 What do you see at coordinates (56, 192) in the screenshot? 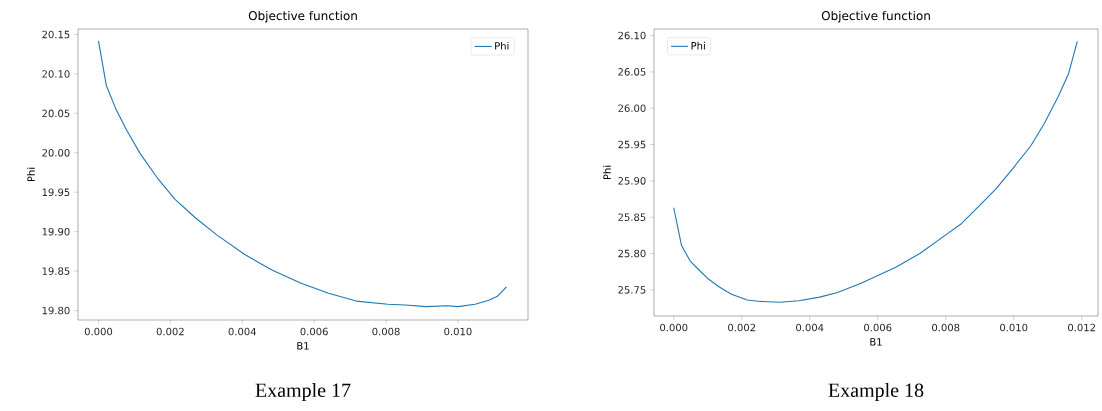
I see `y-tick-label: 19.95` at bounding box center [56, 192].